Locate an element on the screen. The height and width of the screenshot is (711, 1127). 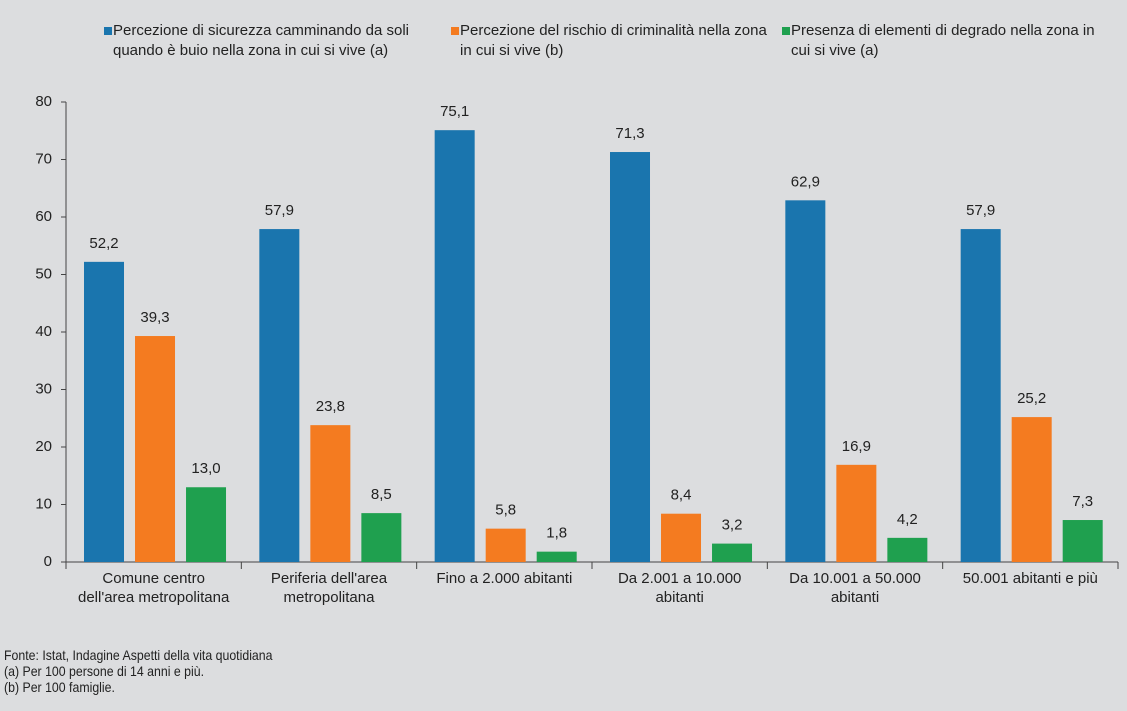
value-label: 39,3 is located at coordinates (154, 317).